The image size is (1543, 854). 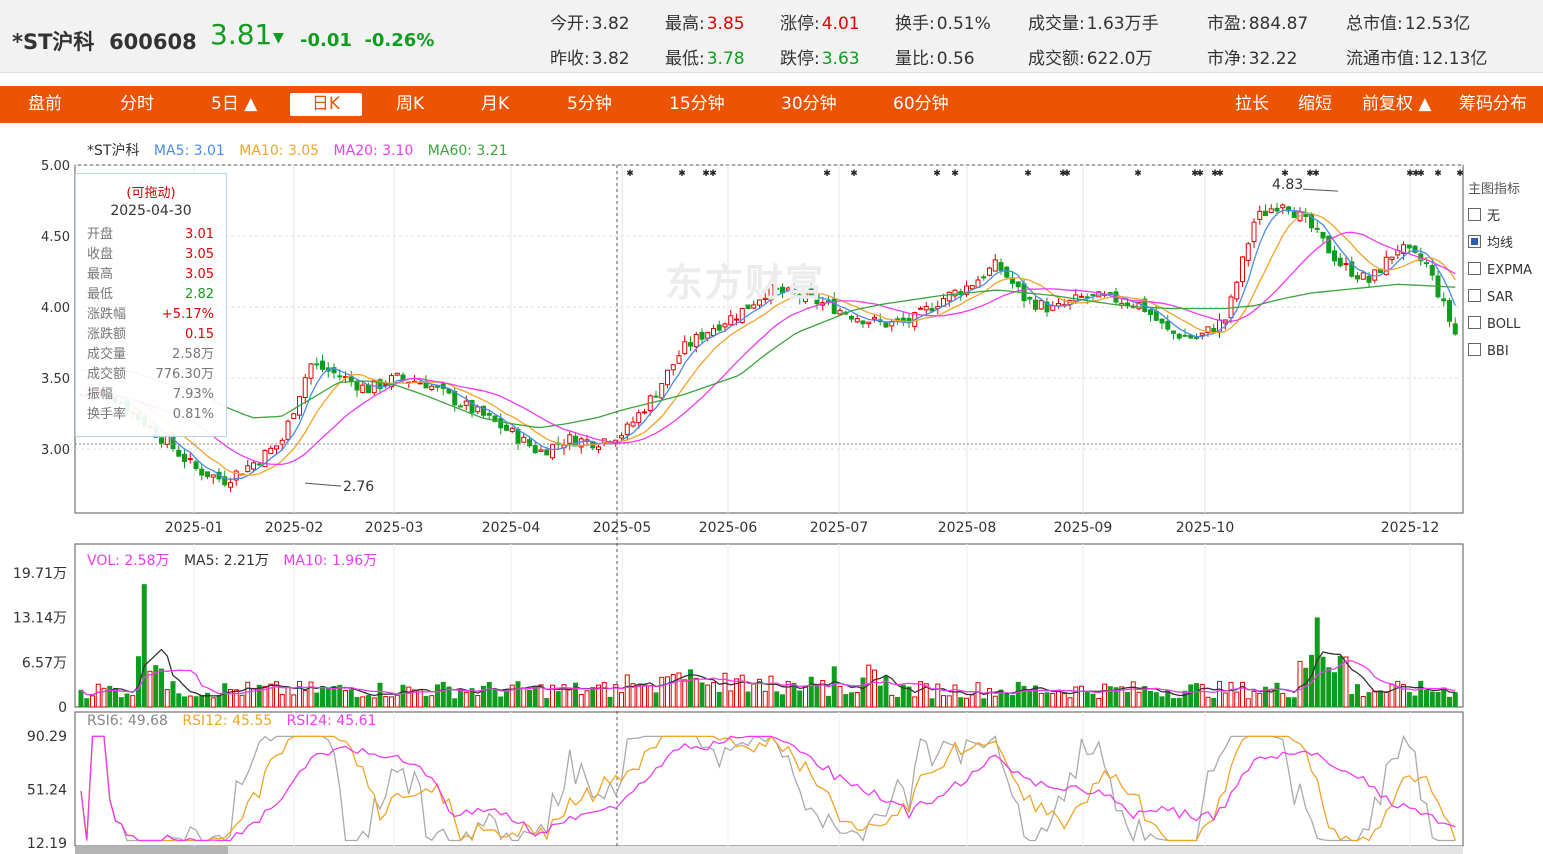 I want to click on tab-1: 分时, so click(x=137, y=104).